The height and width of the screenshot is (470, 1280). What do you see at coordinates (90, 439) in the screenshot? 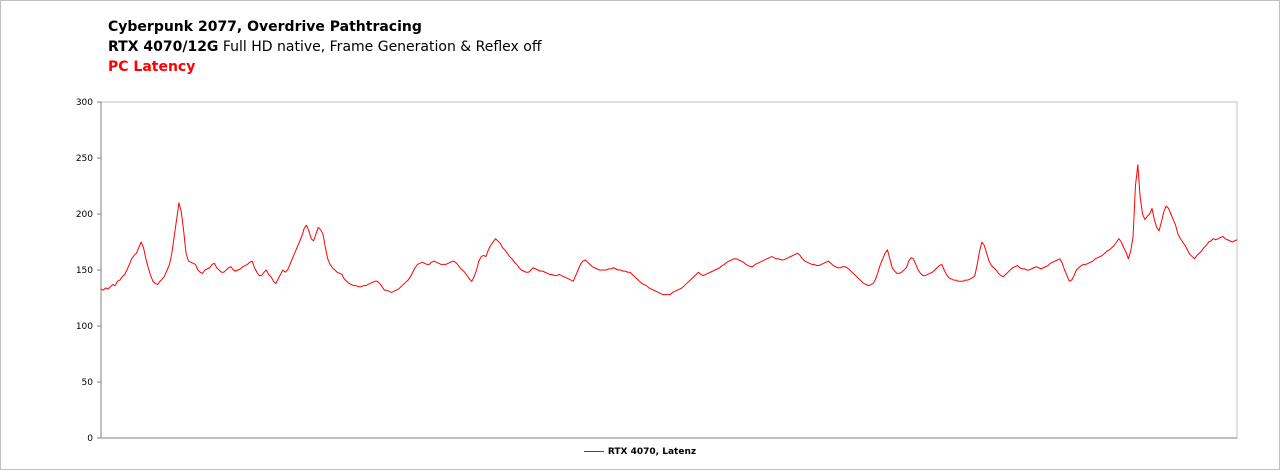
I see `y-tick-label: 0` at bounding box center [90, 439].